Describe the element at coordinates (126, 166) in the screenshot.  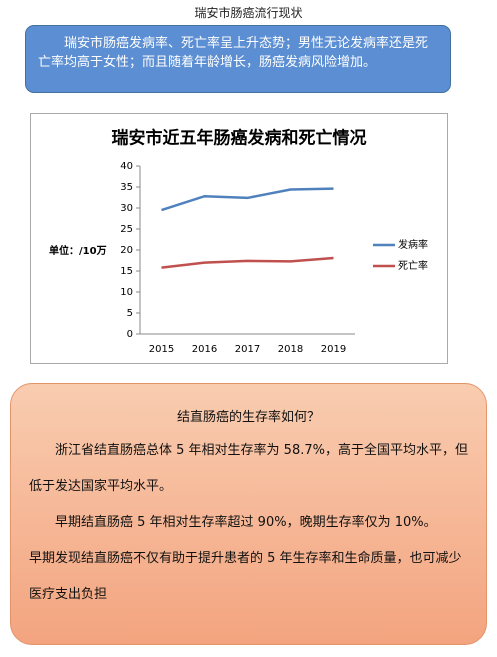
I see `y-tick-label: 40` at that location.